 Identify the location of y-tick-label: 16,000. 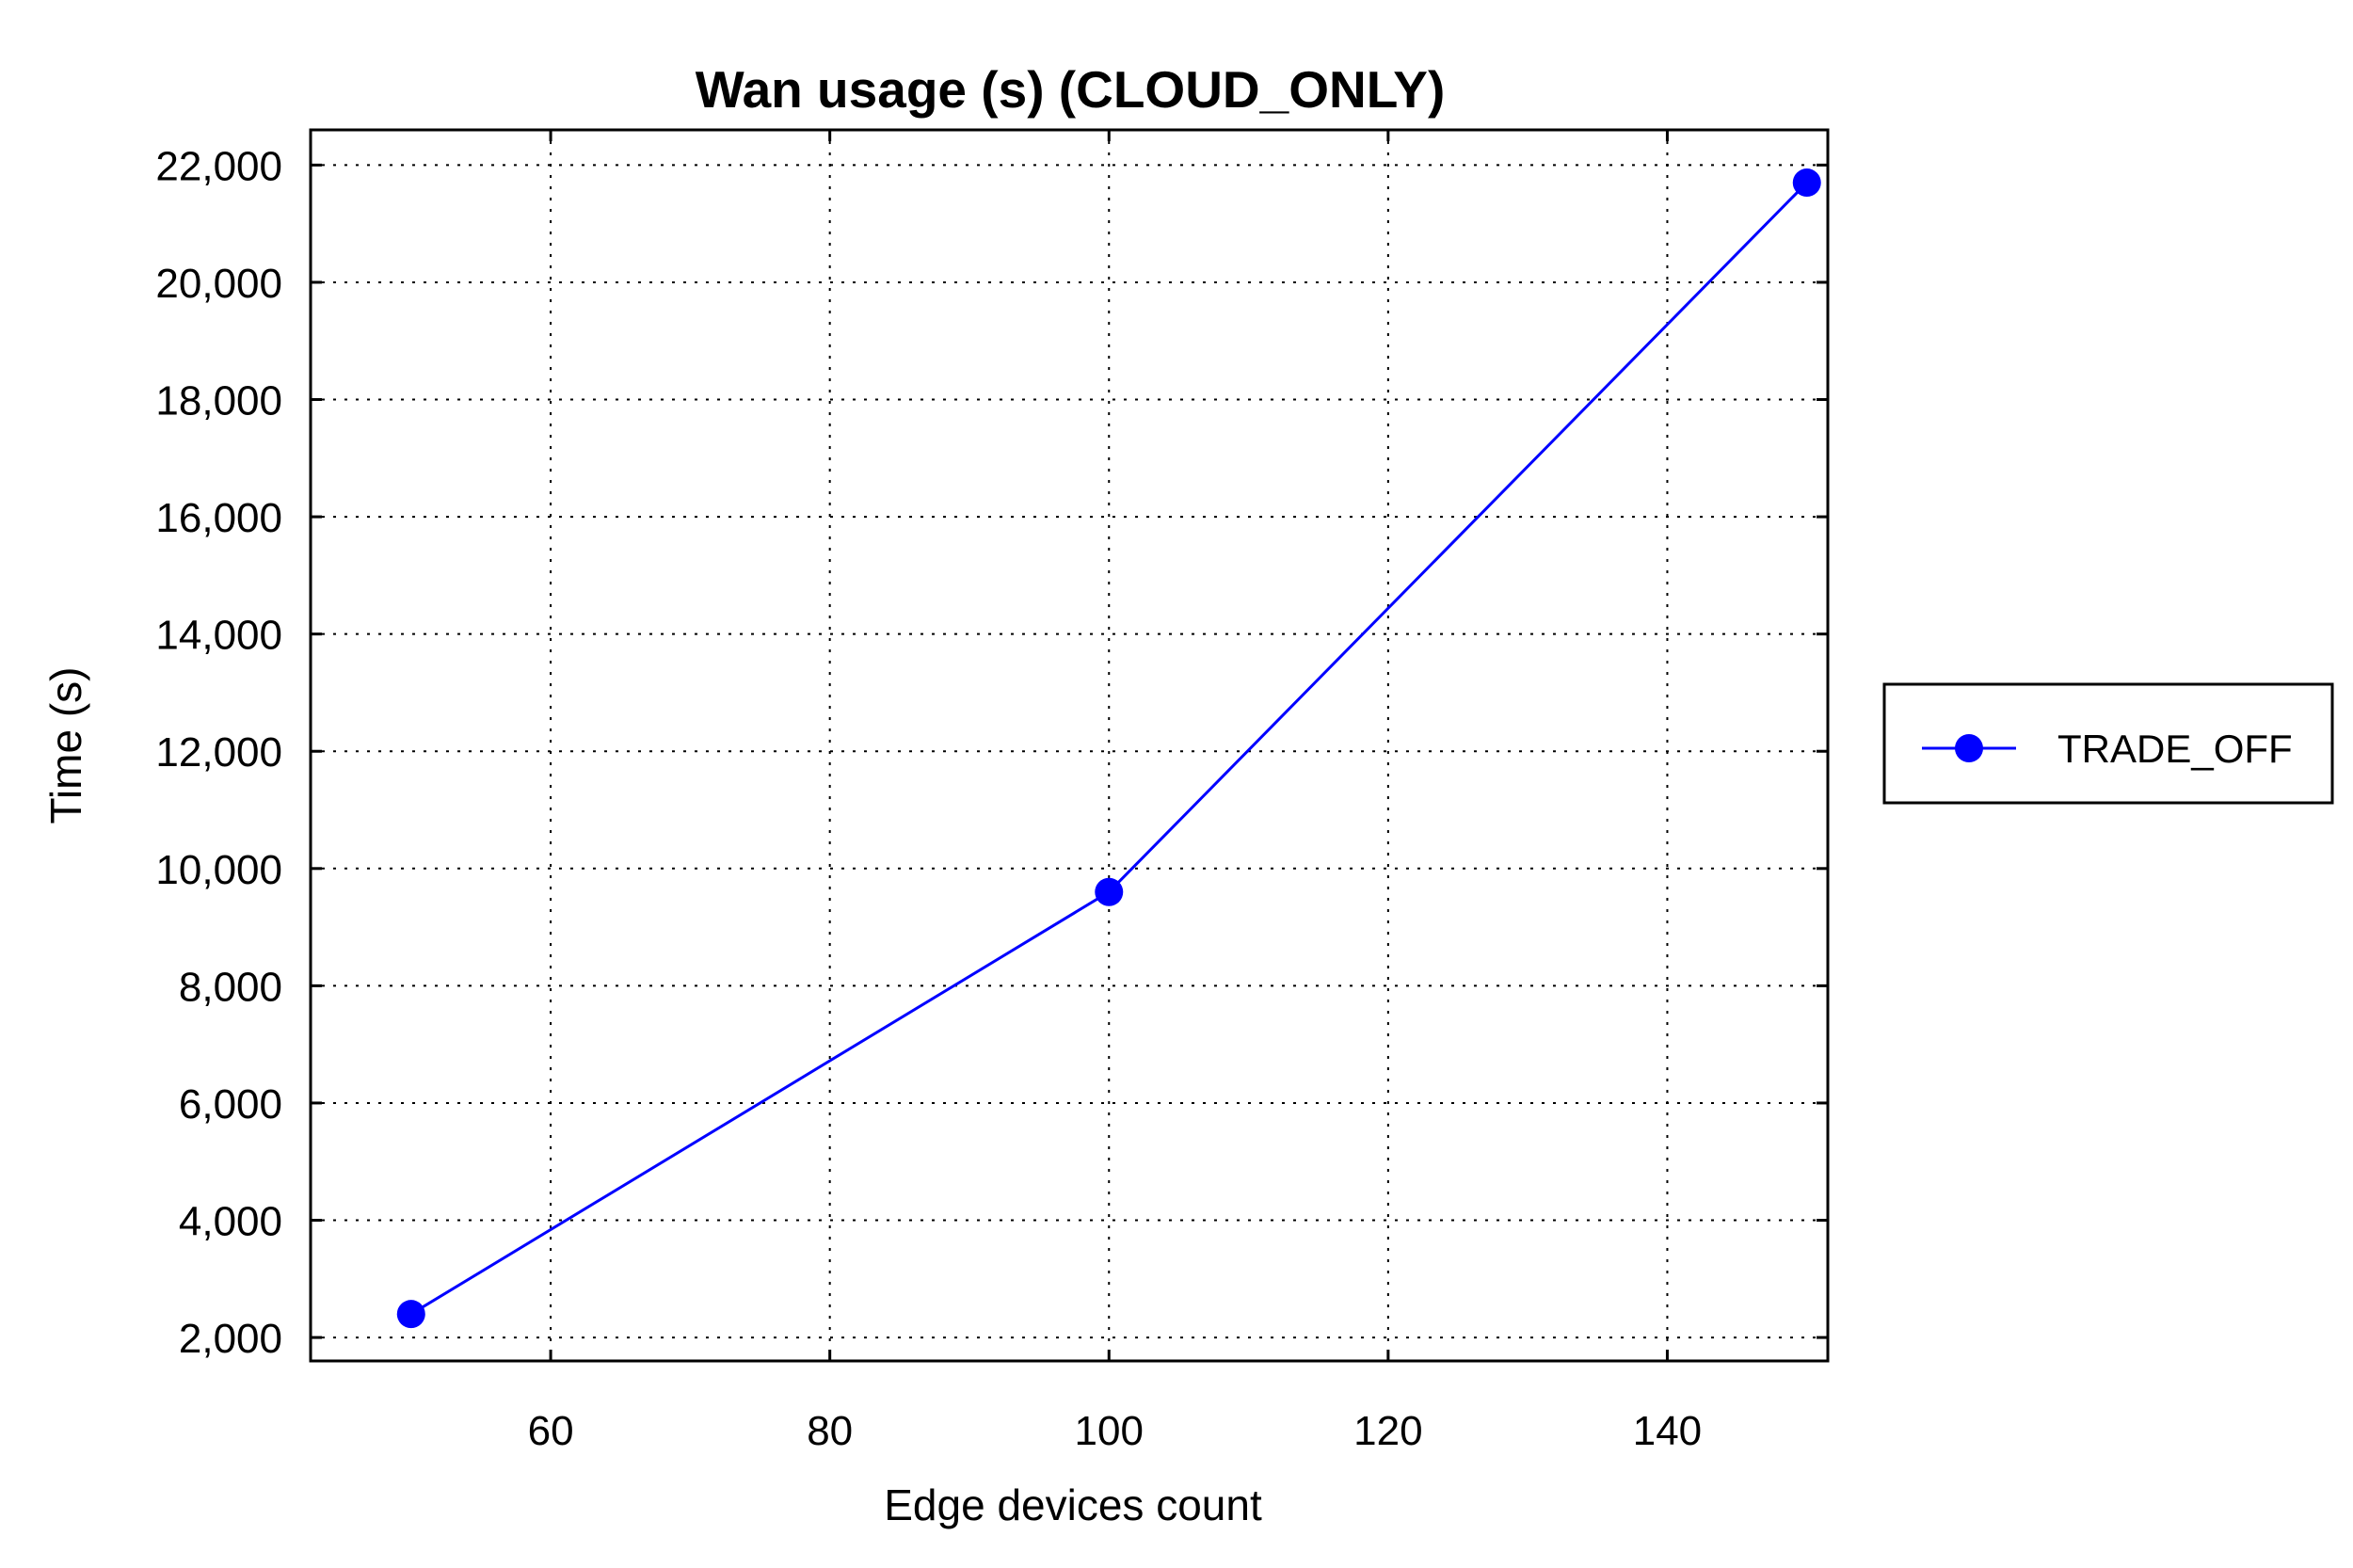
(219, 518).